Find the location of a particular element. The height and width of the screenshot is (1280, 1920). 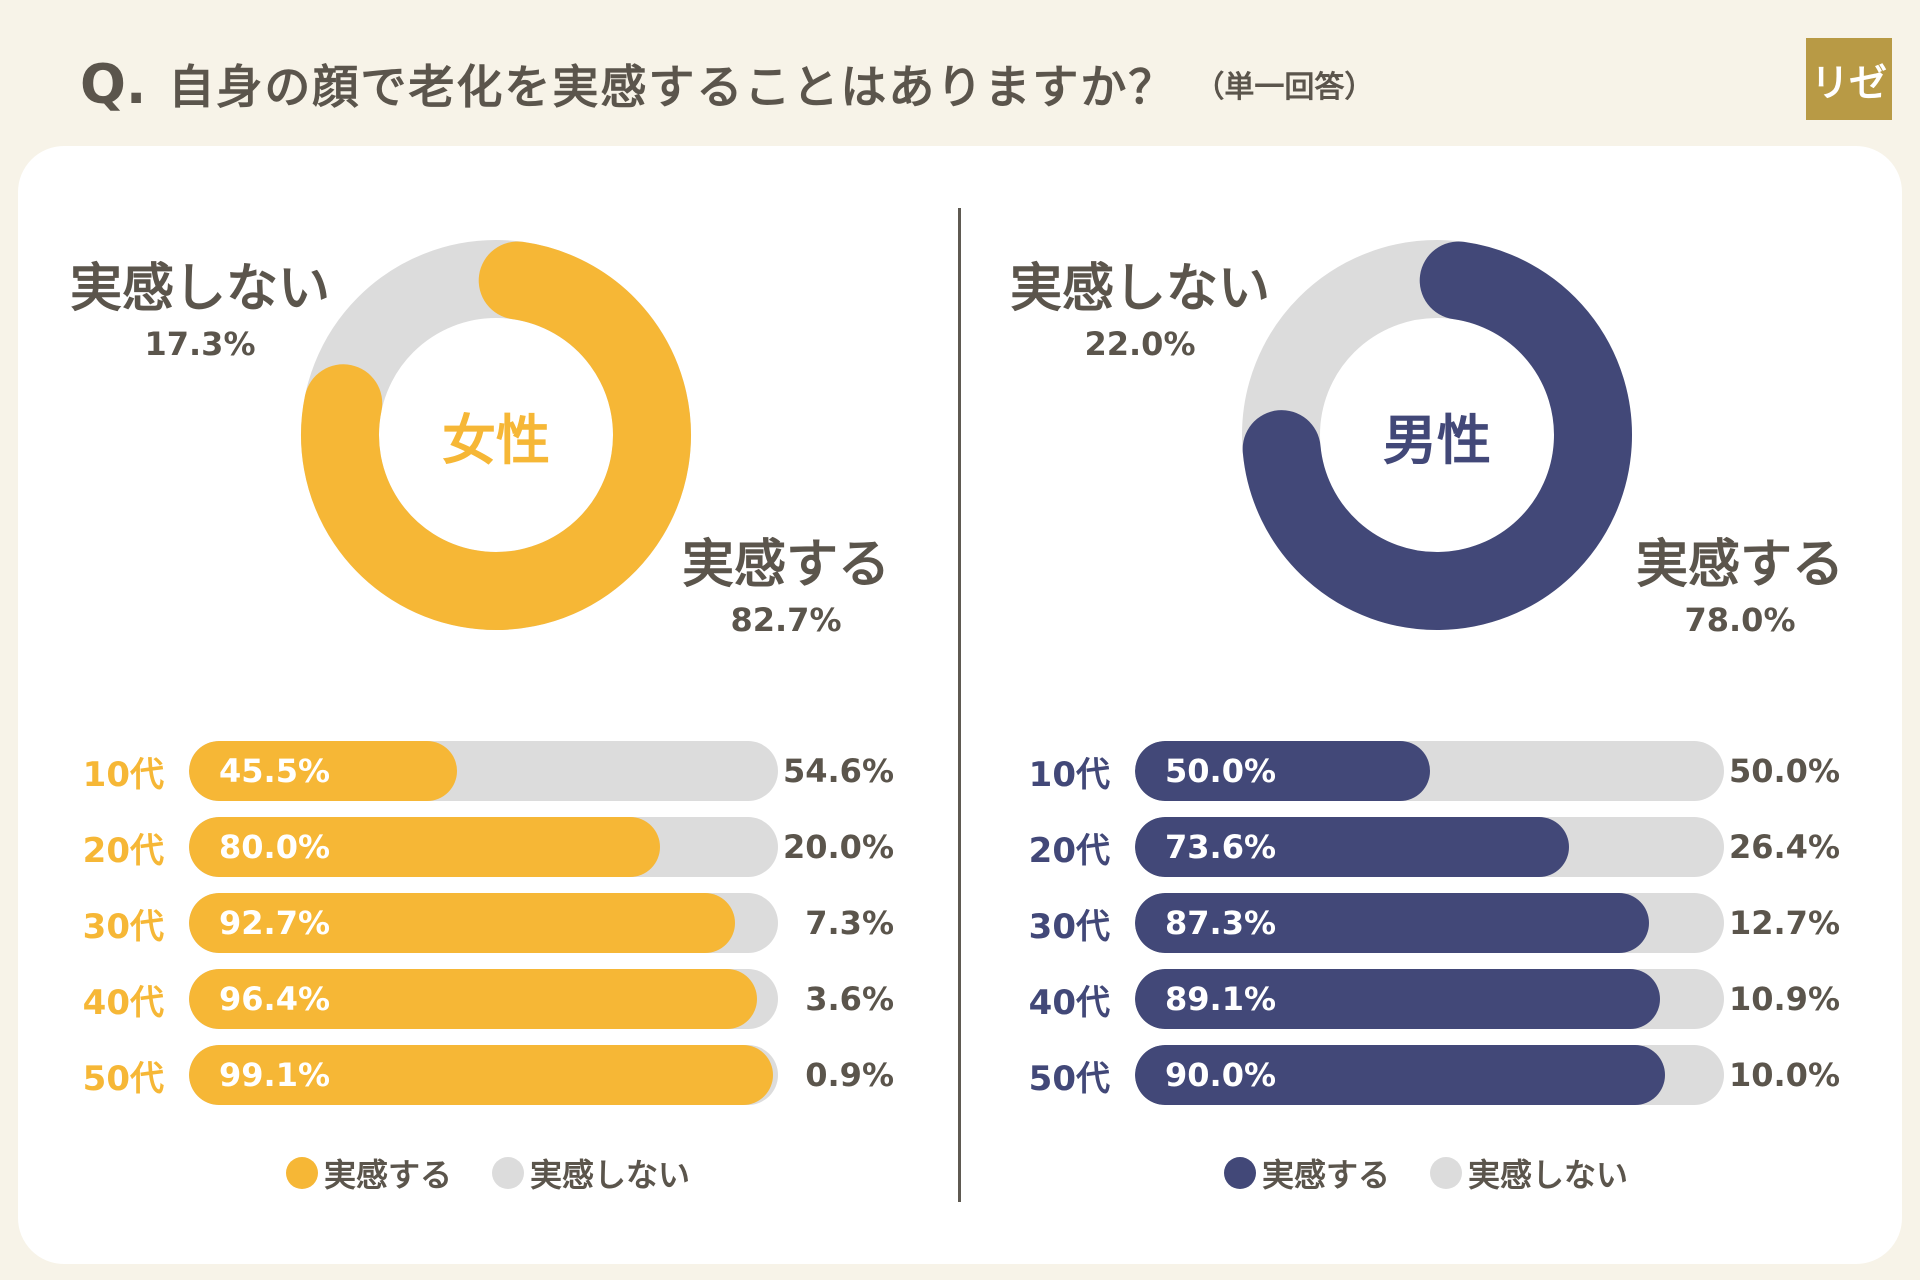

male-bar-track: 50.0% is located at coordinates (1429, 771).